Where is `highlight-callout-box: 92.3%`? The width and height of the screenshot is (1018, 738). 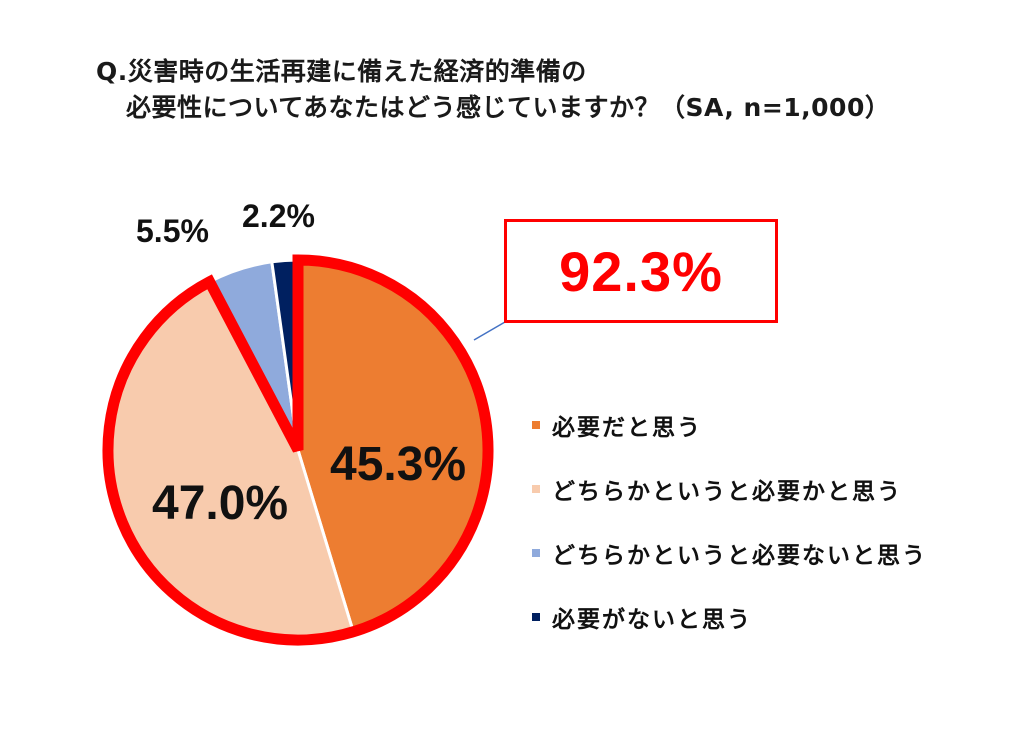
highlight-callout-box: 92.3% is located at coordinates (641, 271).